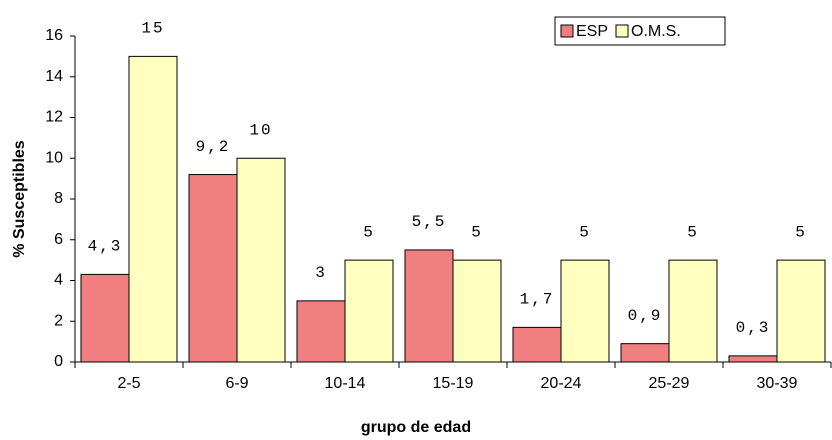 The image size is (832, 440). What do you see at coordinates (321, 273) in the screenshot?
I see `value-label: 3` at bounding box center [321, 273].